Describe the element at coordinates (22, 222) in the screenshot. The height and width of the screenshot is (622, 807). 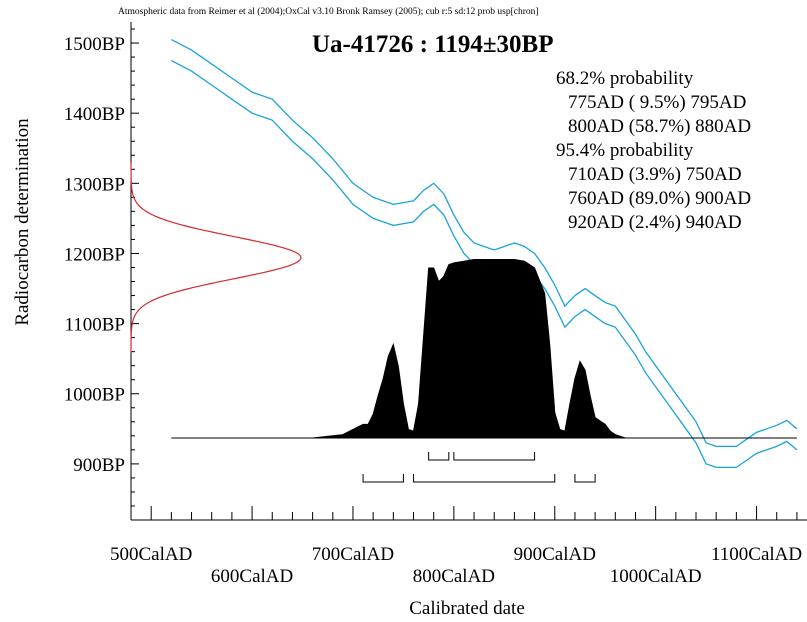
I see `y-axis-label: Radiocarbon determination` at that location.